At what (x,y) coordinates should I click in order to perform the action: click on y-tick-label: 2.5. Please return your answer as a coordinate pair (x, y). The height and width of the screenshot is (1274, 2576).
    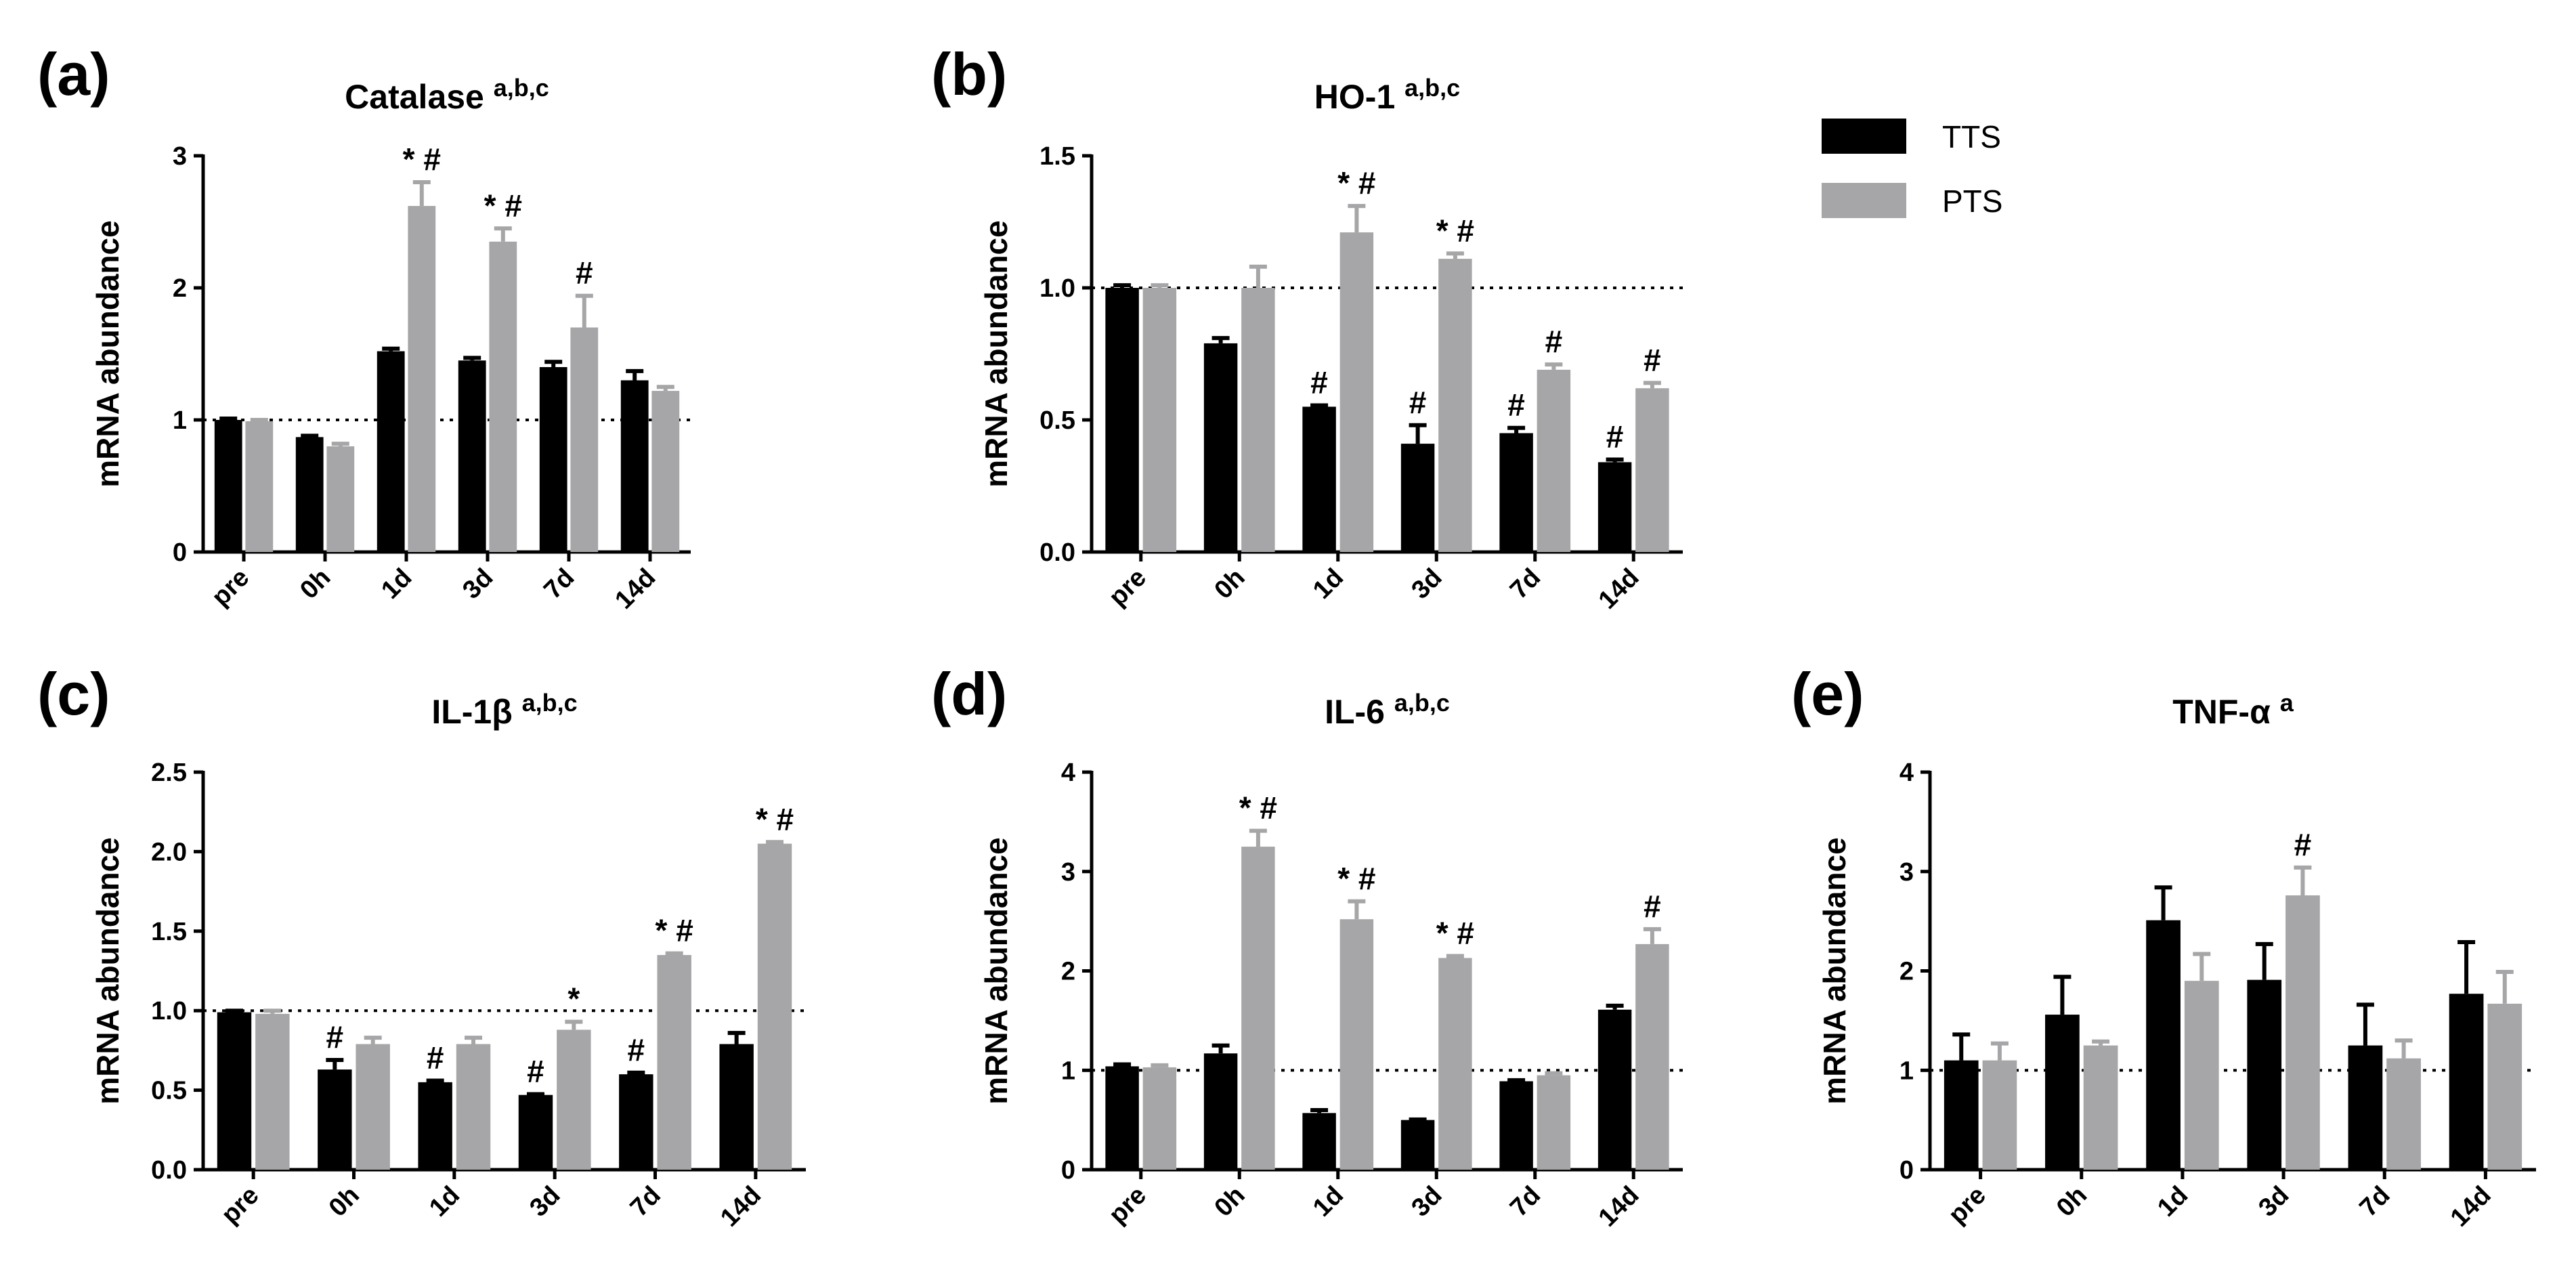
    Looking at the image, I should click on (169, 773).